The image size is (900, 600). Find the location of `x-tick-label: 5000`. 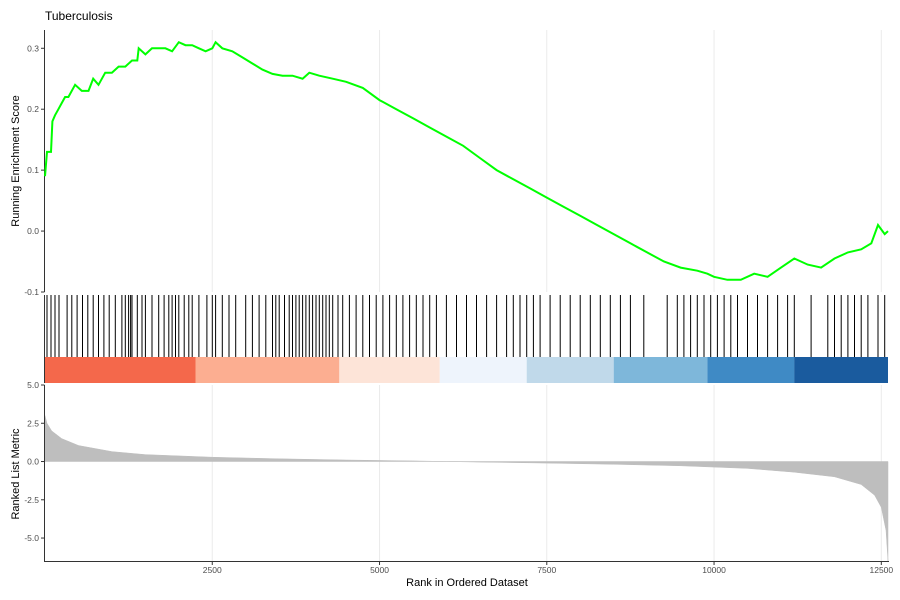

x-tick-label: 5000 is located at coordinates (379, 570).